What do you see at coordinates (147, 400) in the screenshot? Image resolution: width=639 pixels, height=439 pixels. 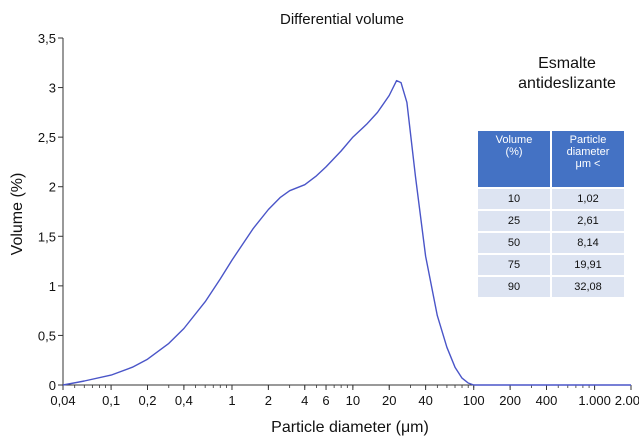 I see `x-tick-label: 0,2` at bounding box center [147, 400].